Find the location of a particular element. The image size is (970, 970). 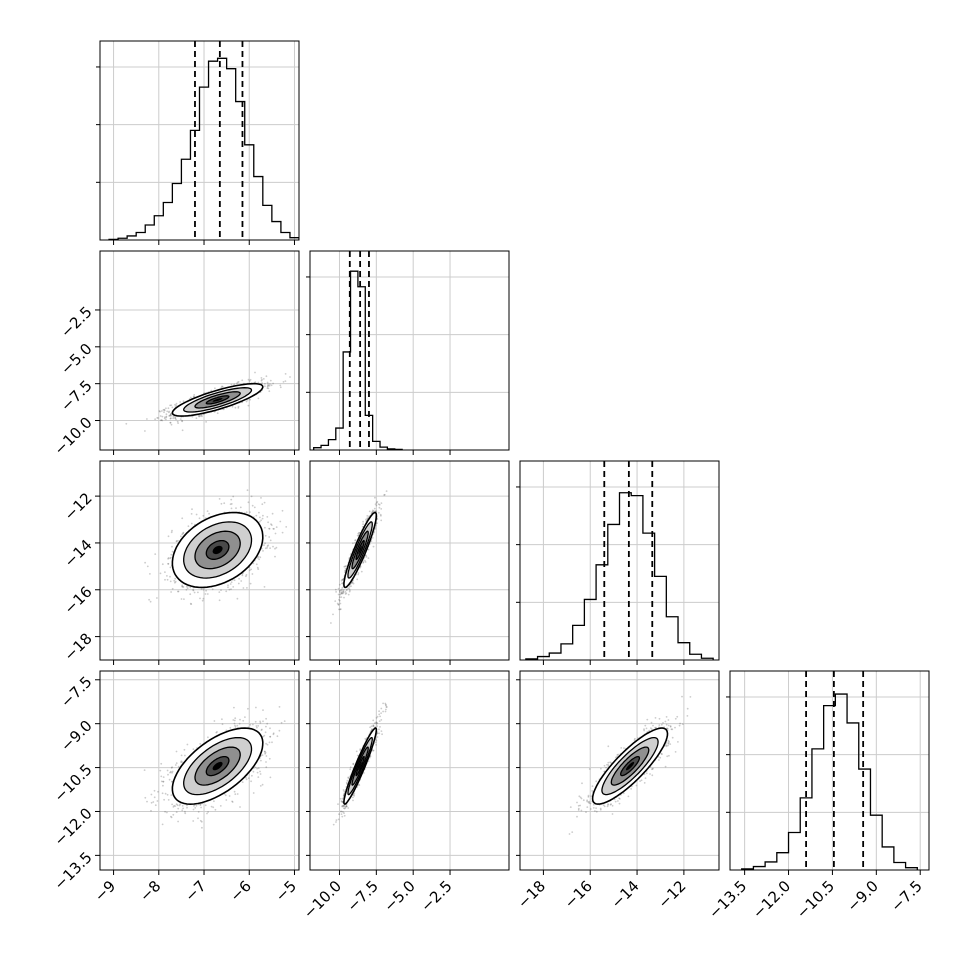

y-tick-label: −10.0 is located at coordinates (72, 435).